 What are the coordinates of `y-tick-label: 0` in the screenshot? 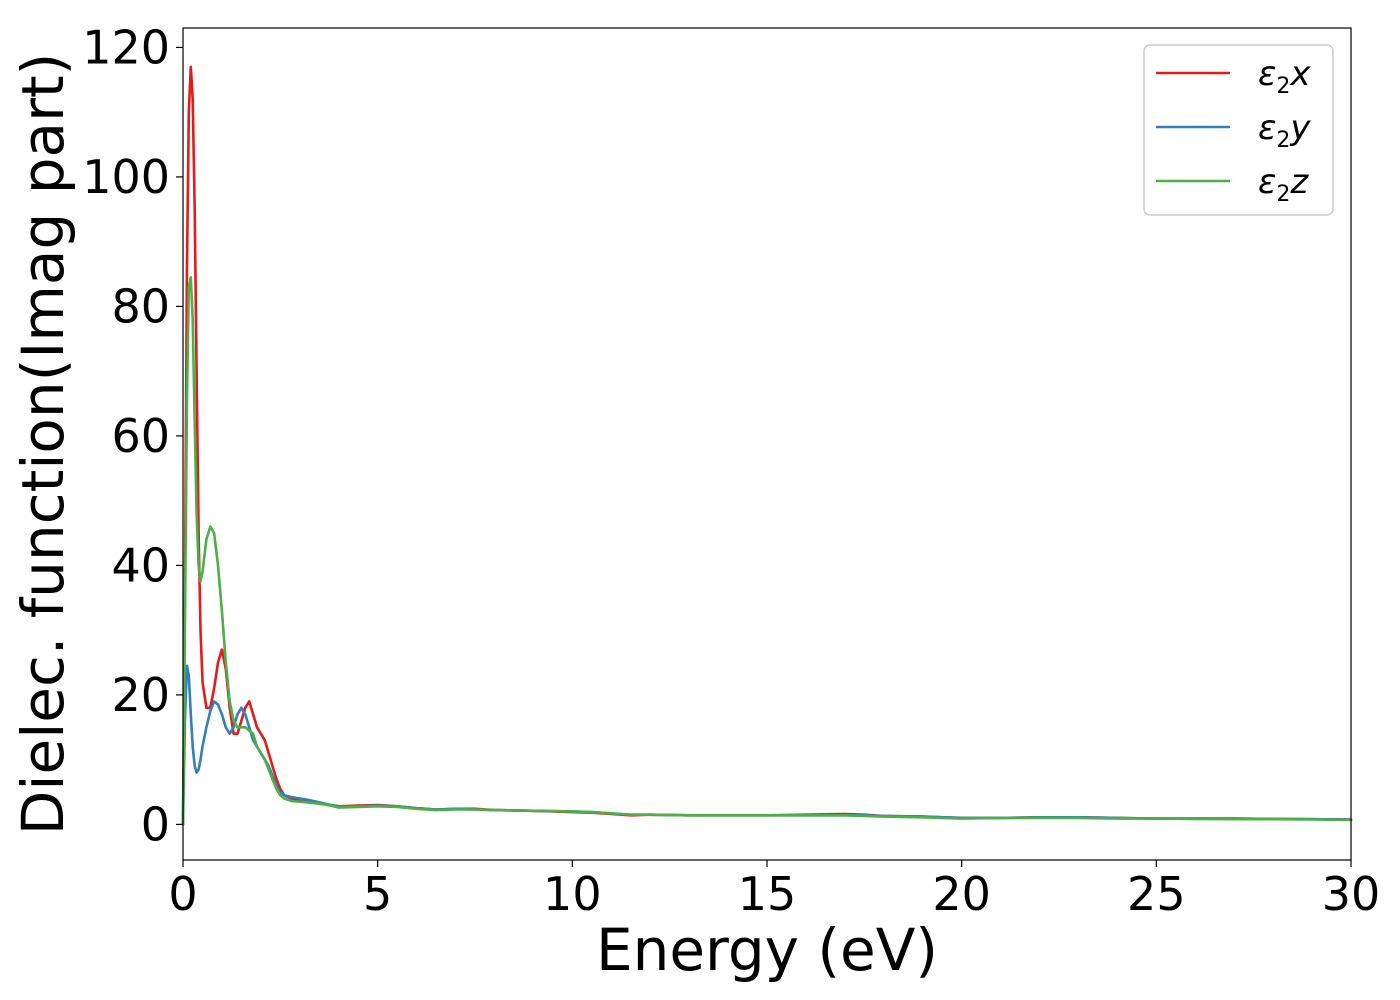 It's located at (155, 824).